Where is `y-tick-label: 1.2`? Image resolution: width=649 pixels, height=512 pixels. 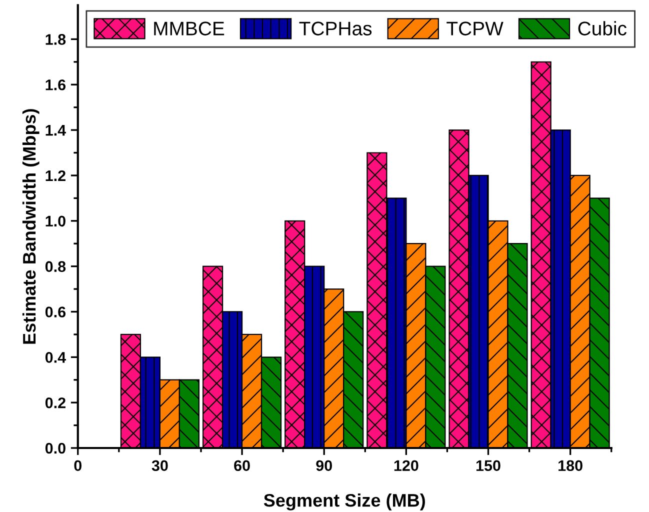
y-tick-label: 1.2 is located at coordinates (56, 175).